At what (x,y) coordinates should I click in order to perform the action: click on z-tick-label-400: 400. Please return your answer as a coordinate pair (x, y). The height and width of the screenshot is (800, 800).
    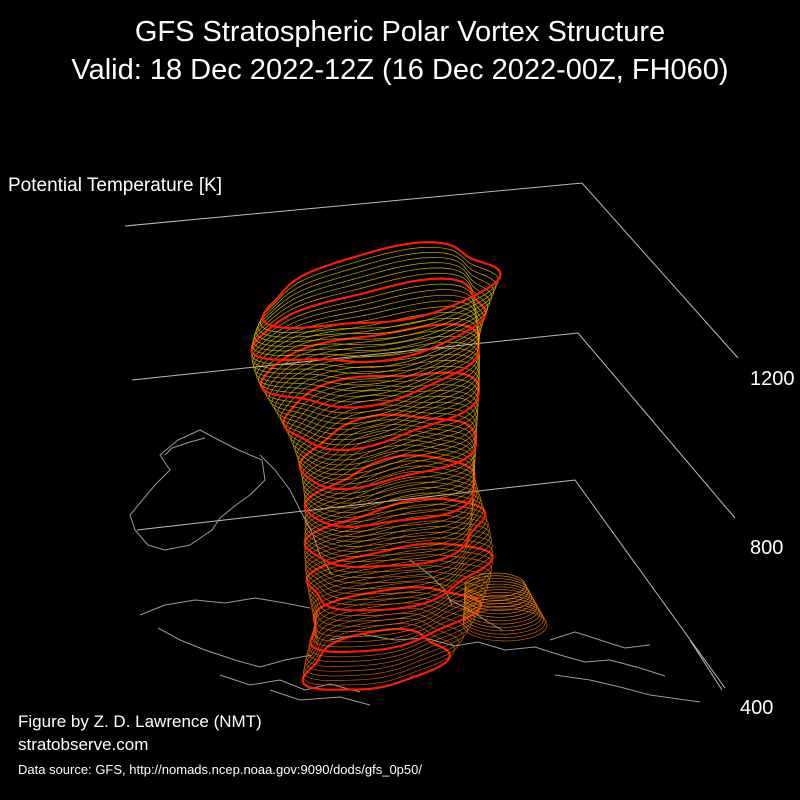
    Looking at the image, I should click on (757, 708).